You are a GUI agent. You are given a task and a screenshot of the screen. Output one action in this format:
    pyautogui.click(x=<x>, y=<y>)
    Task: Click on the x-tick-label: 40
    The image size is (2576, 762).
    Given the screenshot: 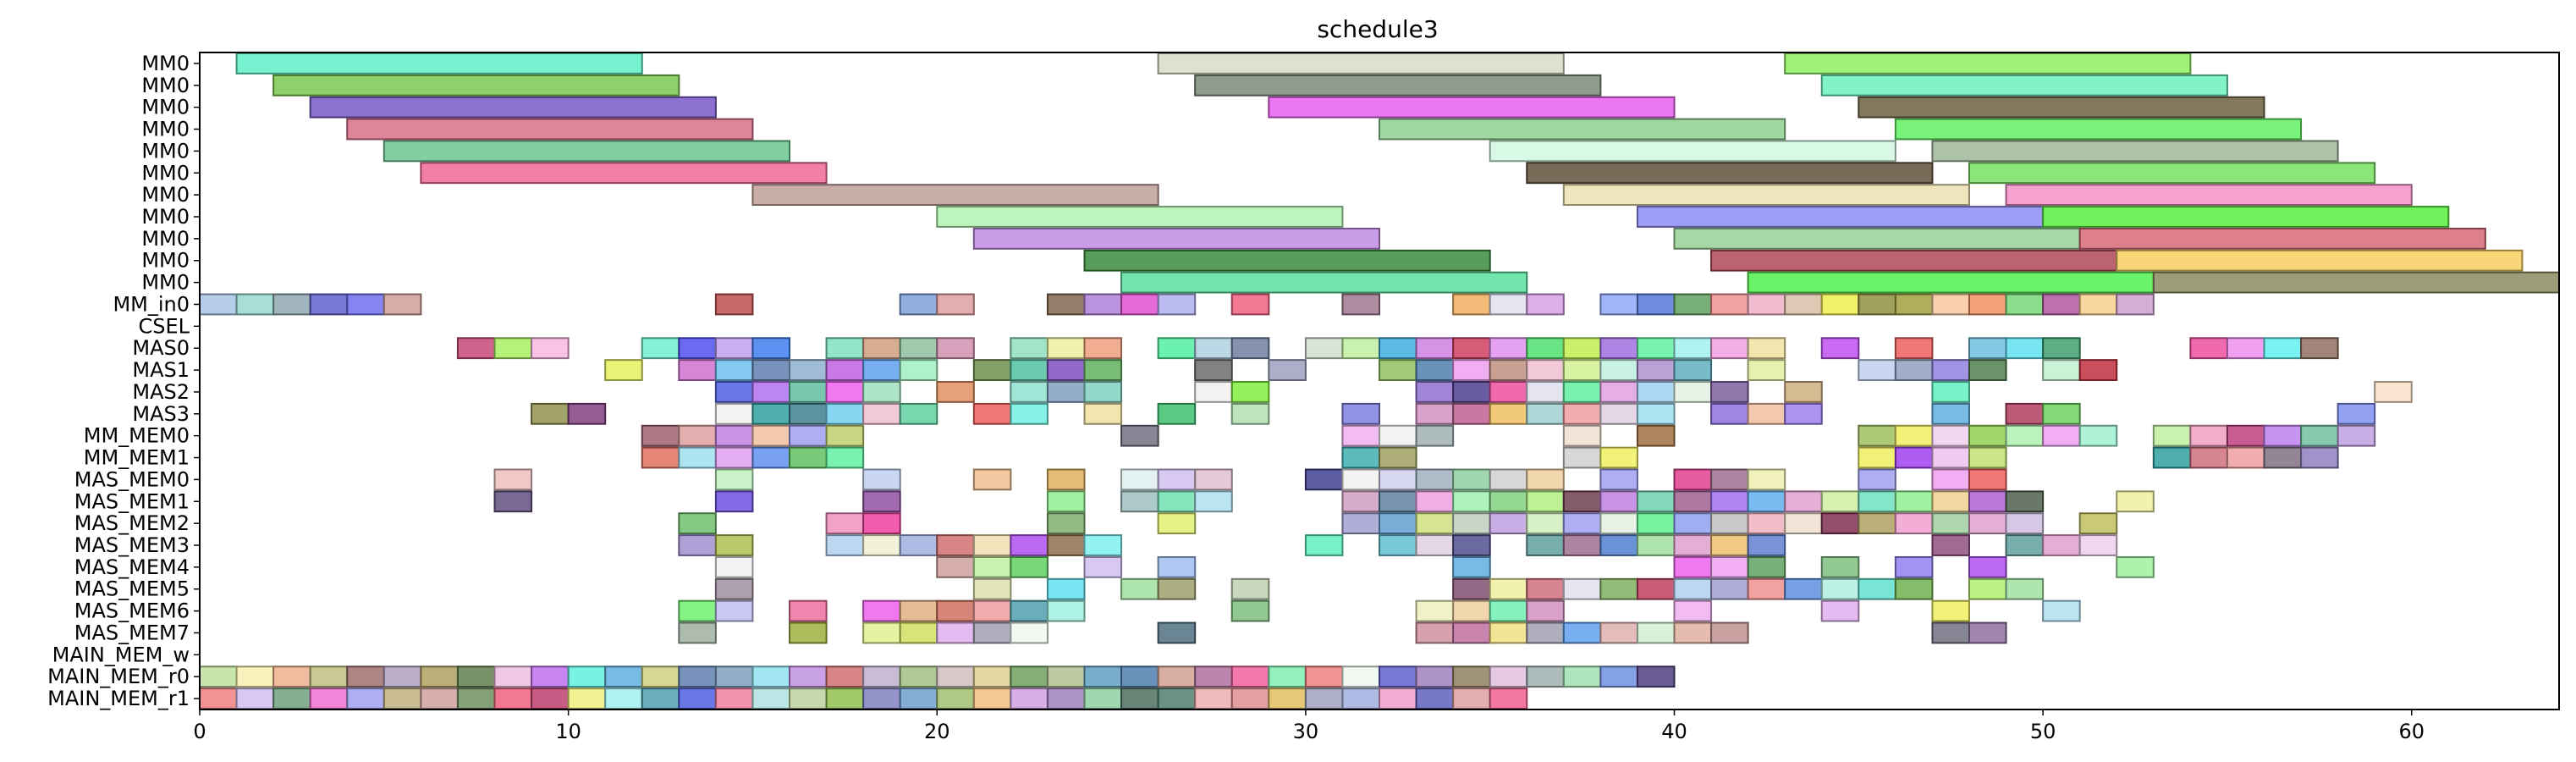 What is the action you would take?
    pyautogui.click(x=1674, y=731)
    